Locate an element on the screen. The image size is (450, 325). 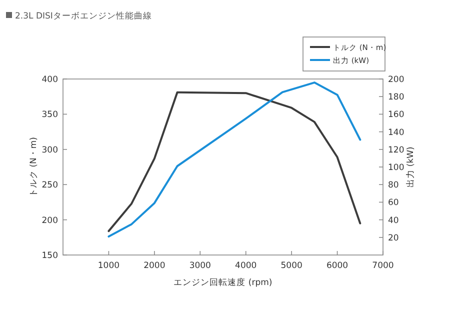
y-tick-label: 300 is located at coordinates (50, 150).